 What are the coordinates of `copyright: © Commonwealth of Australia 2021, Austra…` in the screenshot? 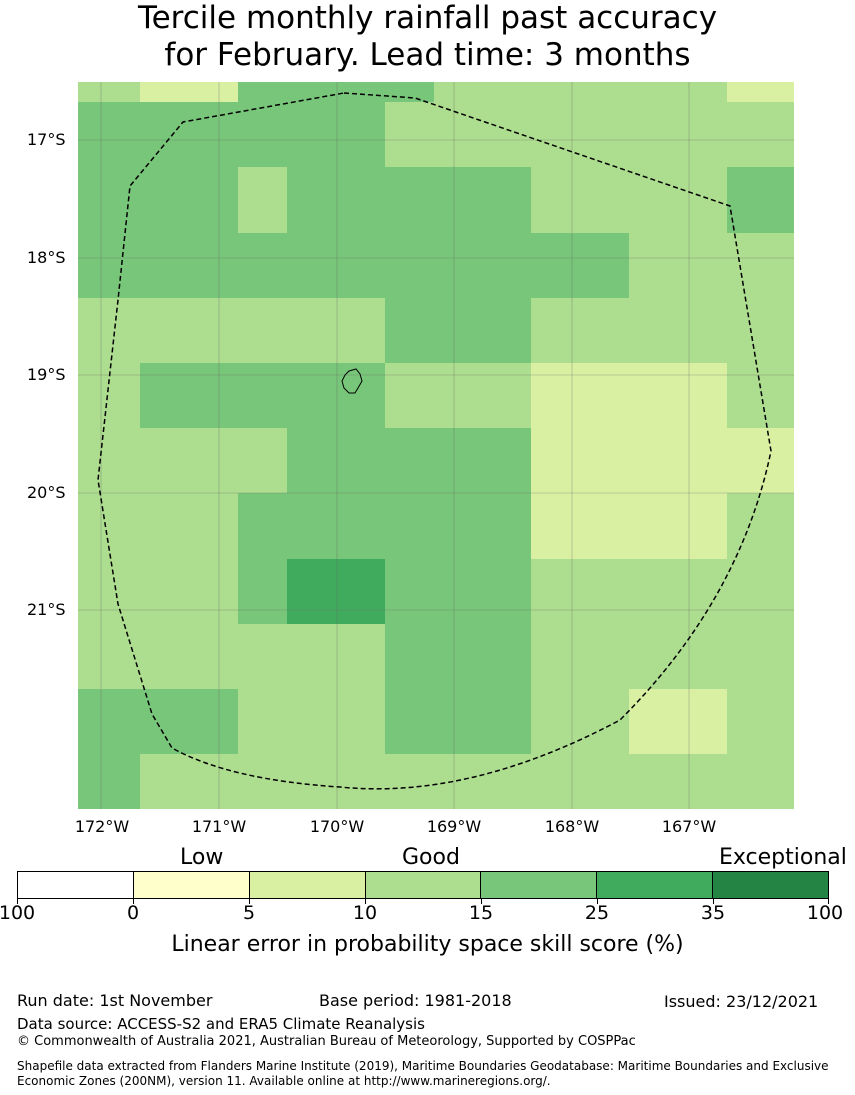 It's located at (326, 1041).